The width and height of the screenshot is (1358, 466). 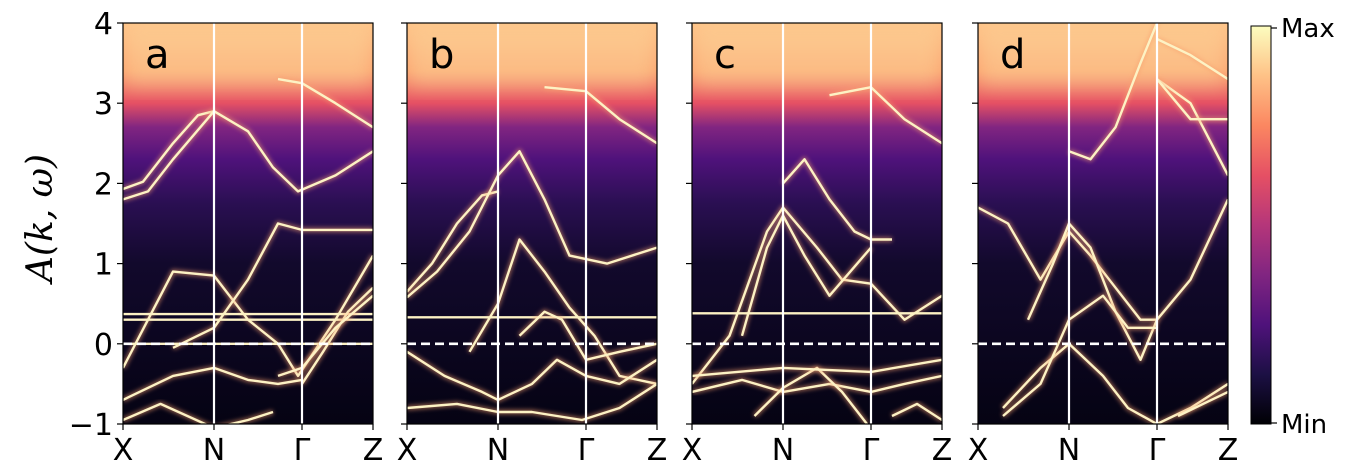 What do you see at coordinates (1012, 55) in the screenshot?
I see `panel-label: d` at bounding box center [1012, 55].